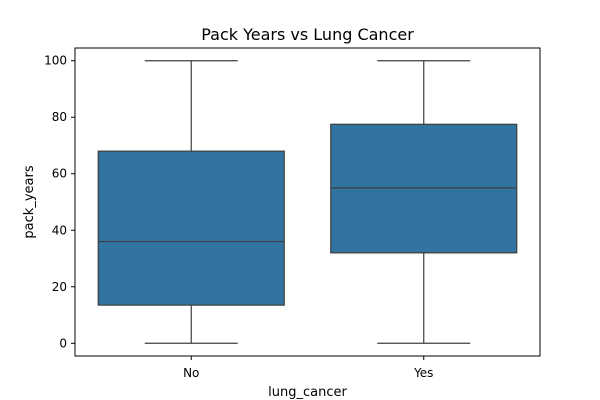  I want to click on y-tick-label: 60, so click(59, 174).